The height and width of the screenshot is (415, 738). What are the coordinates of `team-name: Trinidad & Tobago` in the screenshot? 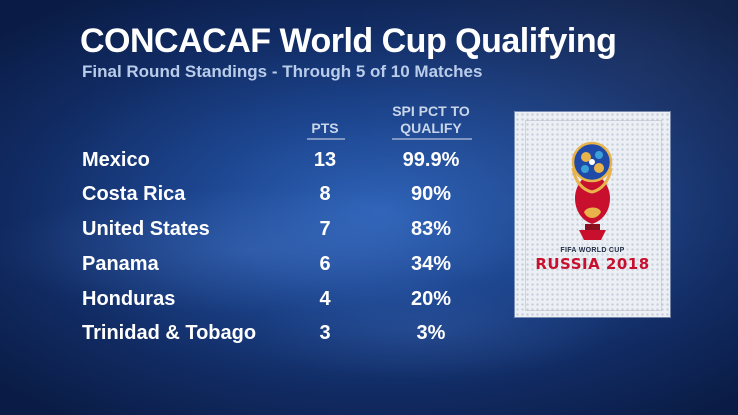 It's located at (169, 333).